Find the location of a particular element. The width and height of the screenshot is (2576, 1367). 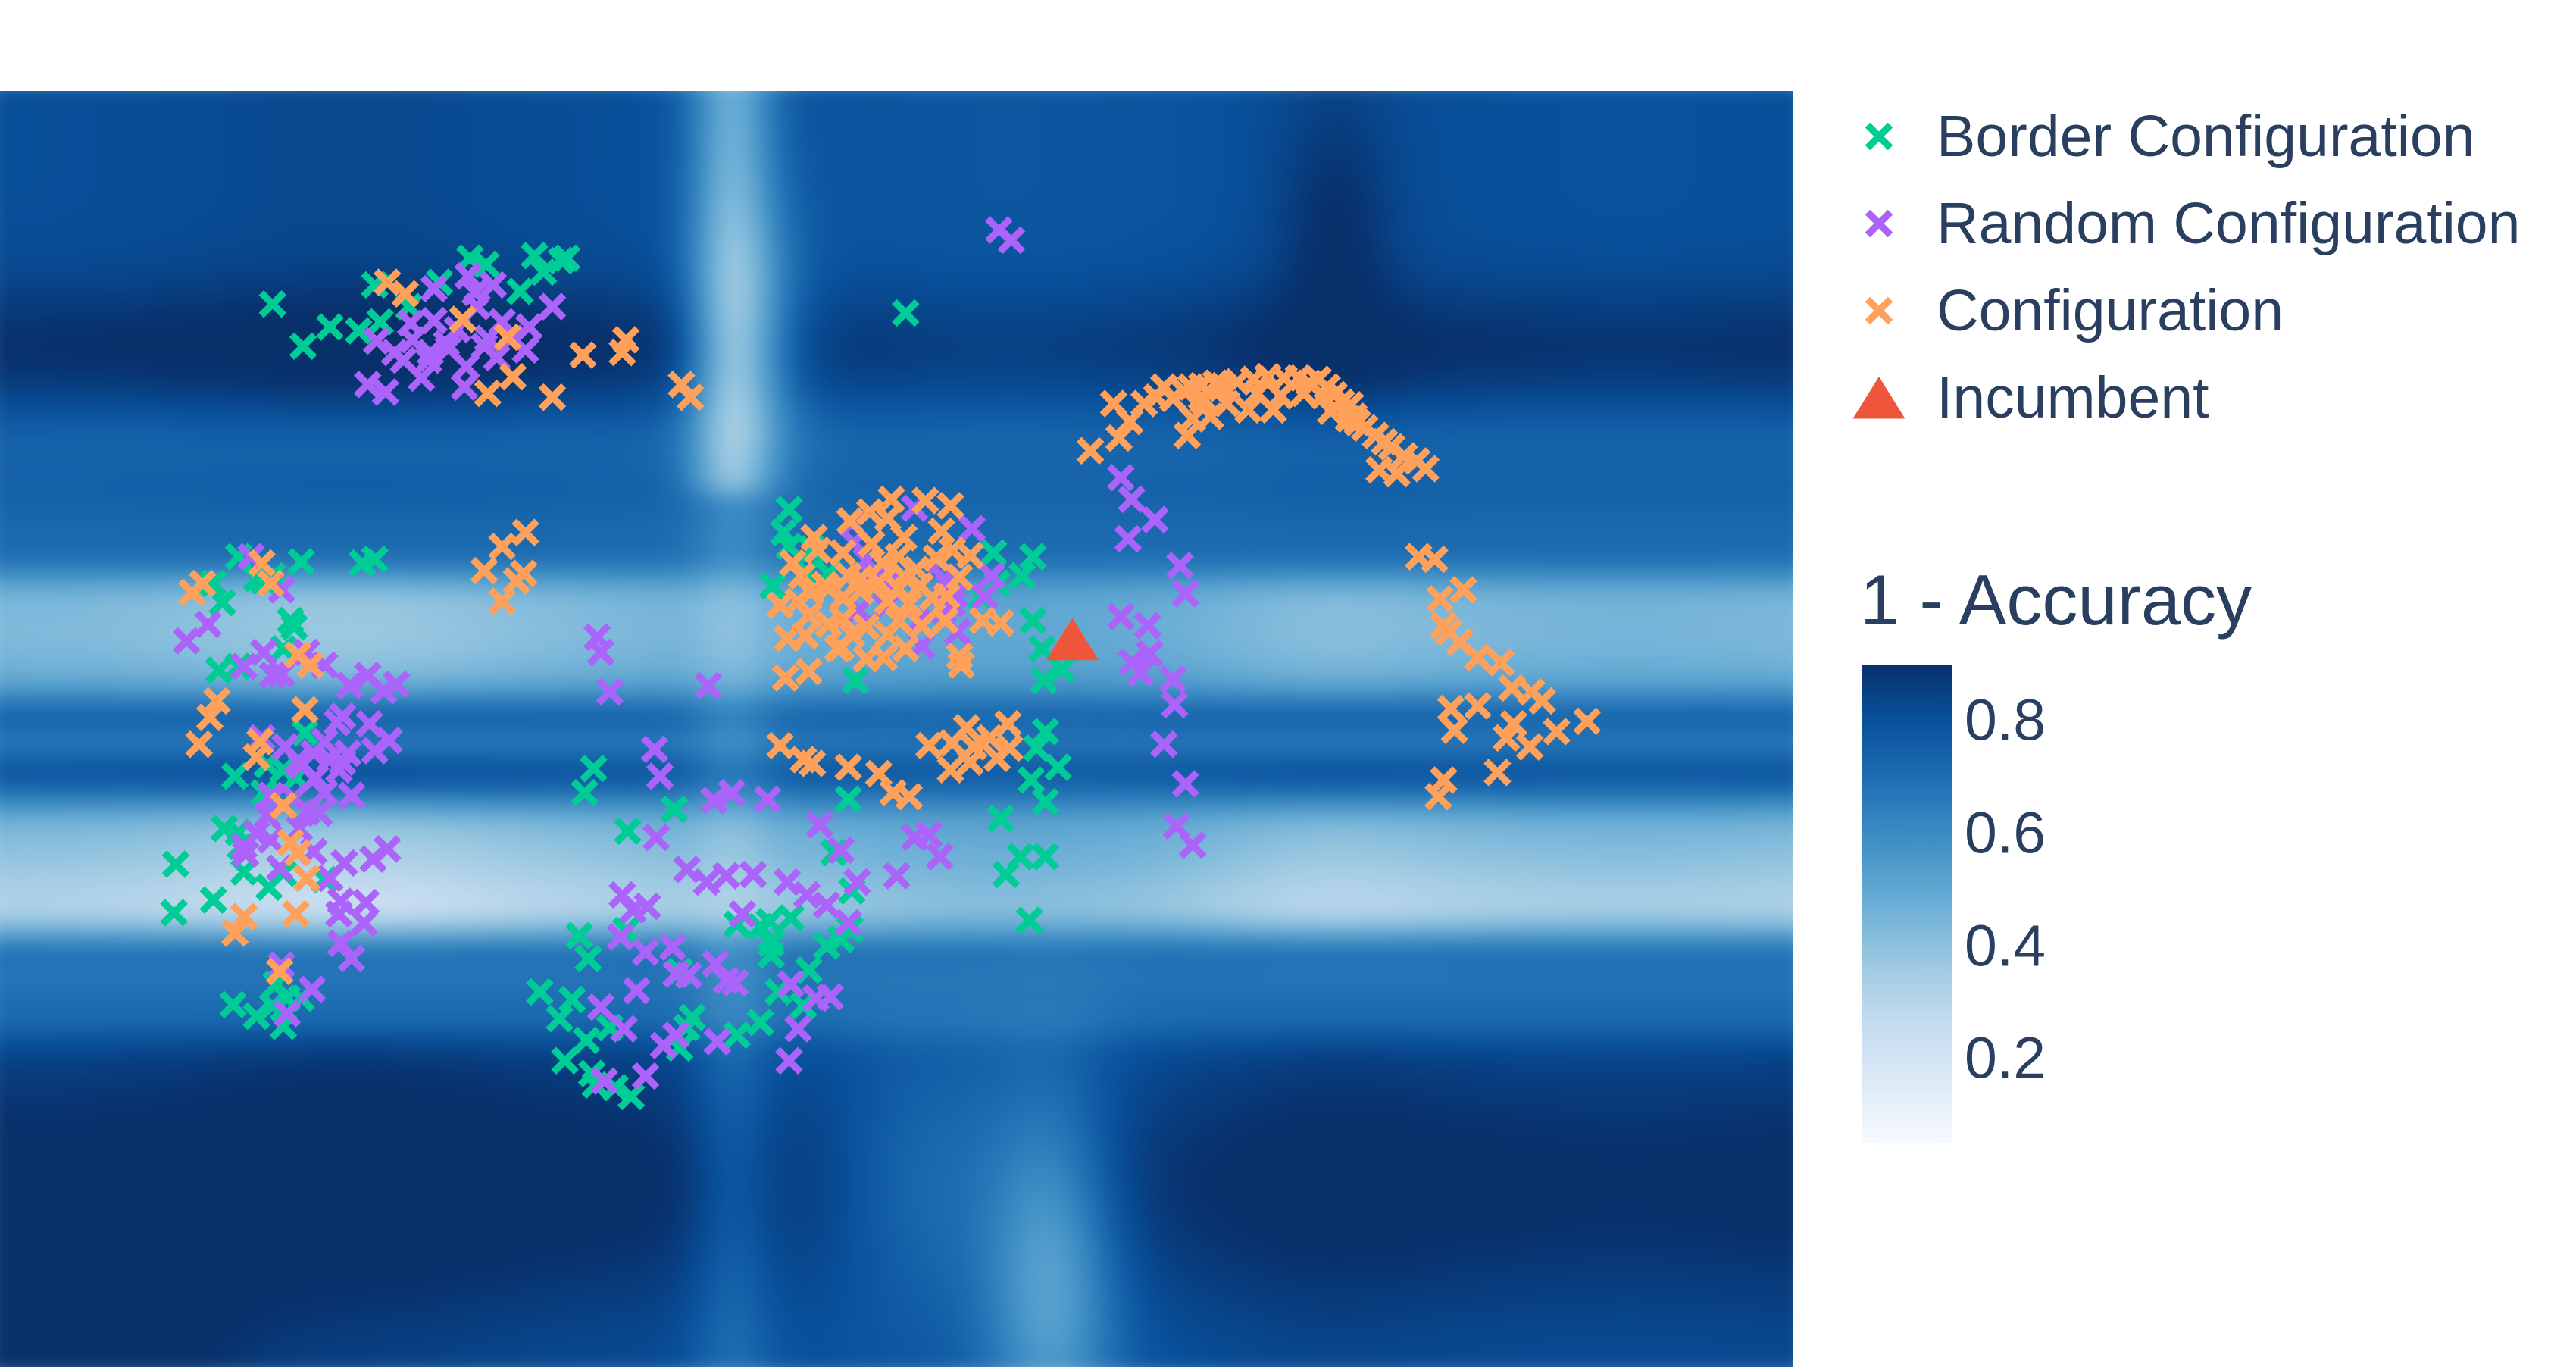

legend-item-random-configuration: Random Configuration is located at coordinates (2184, 223).